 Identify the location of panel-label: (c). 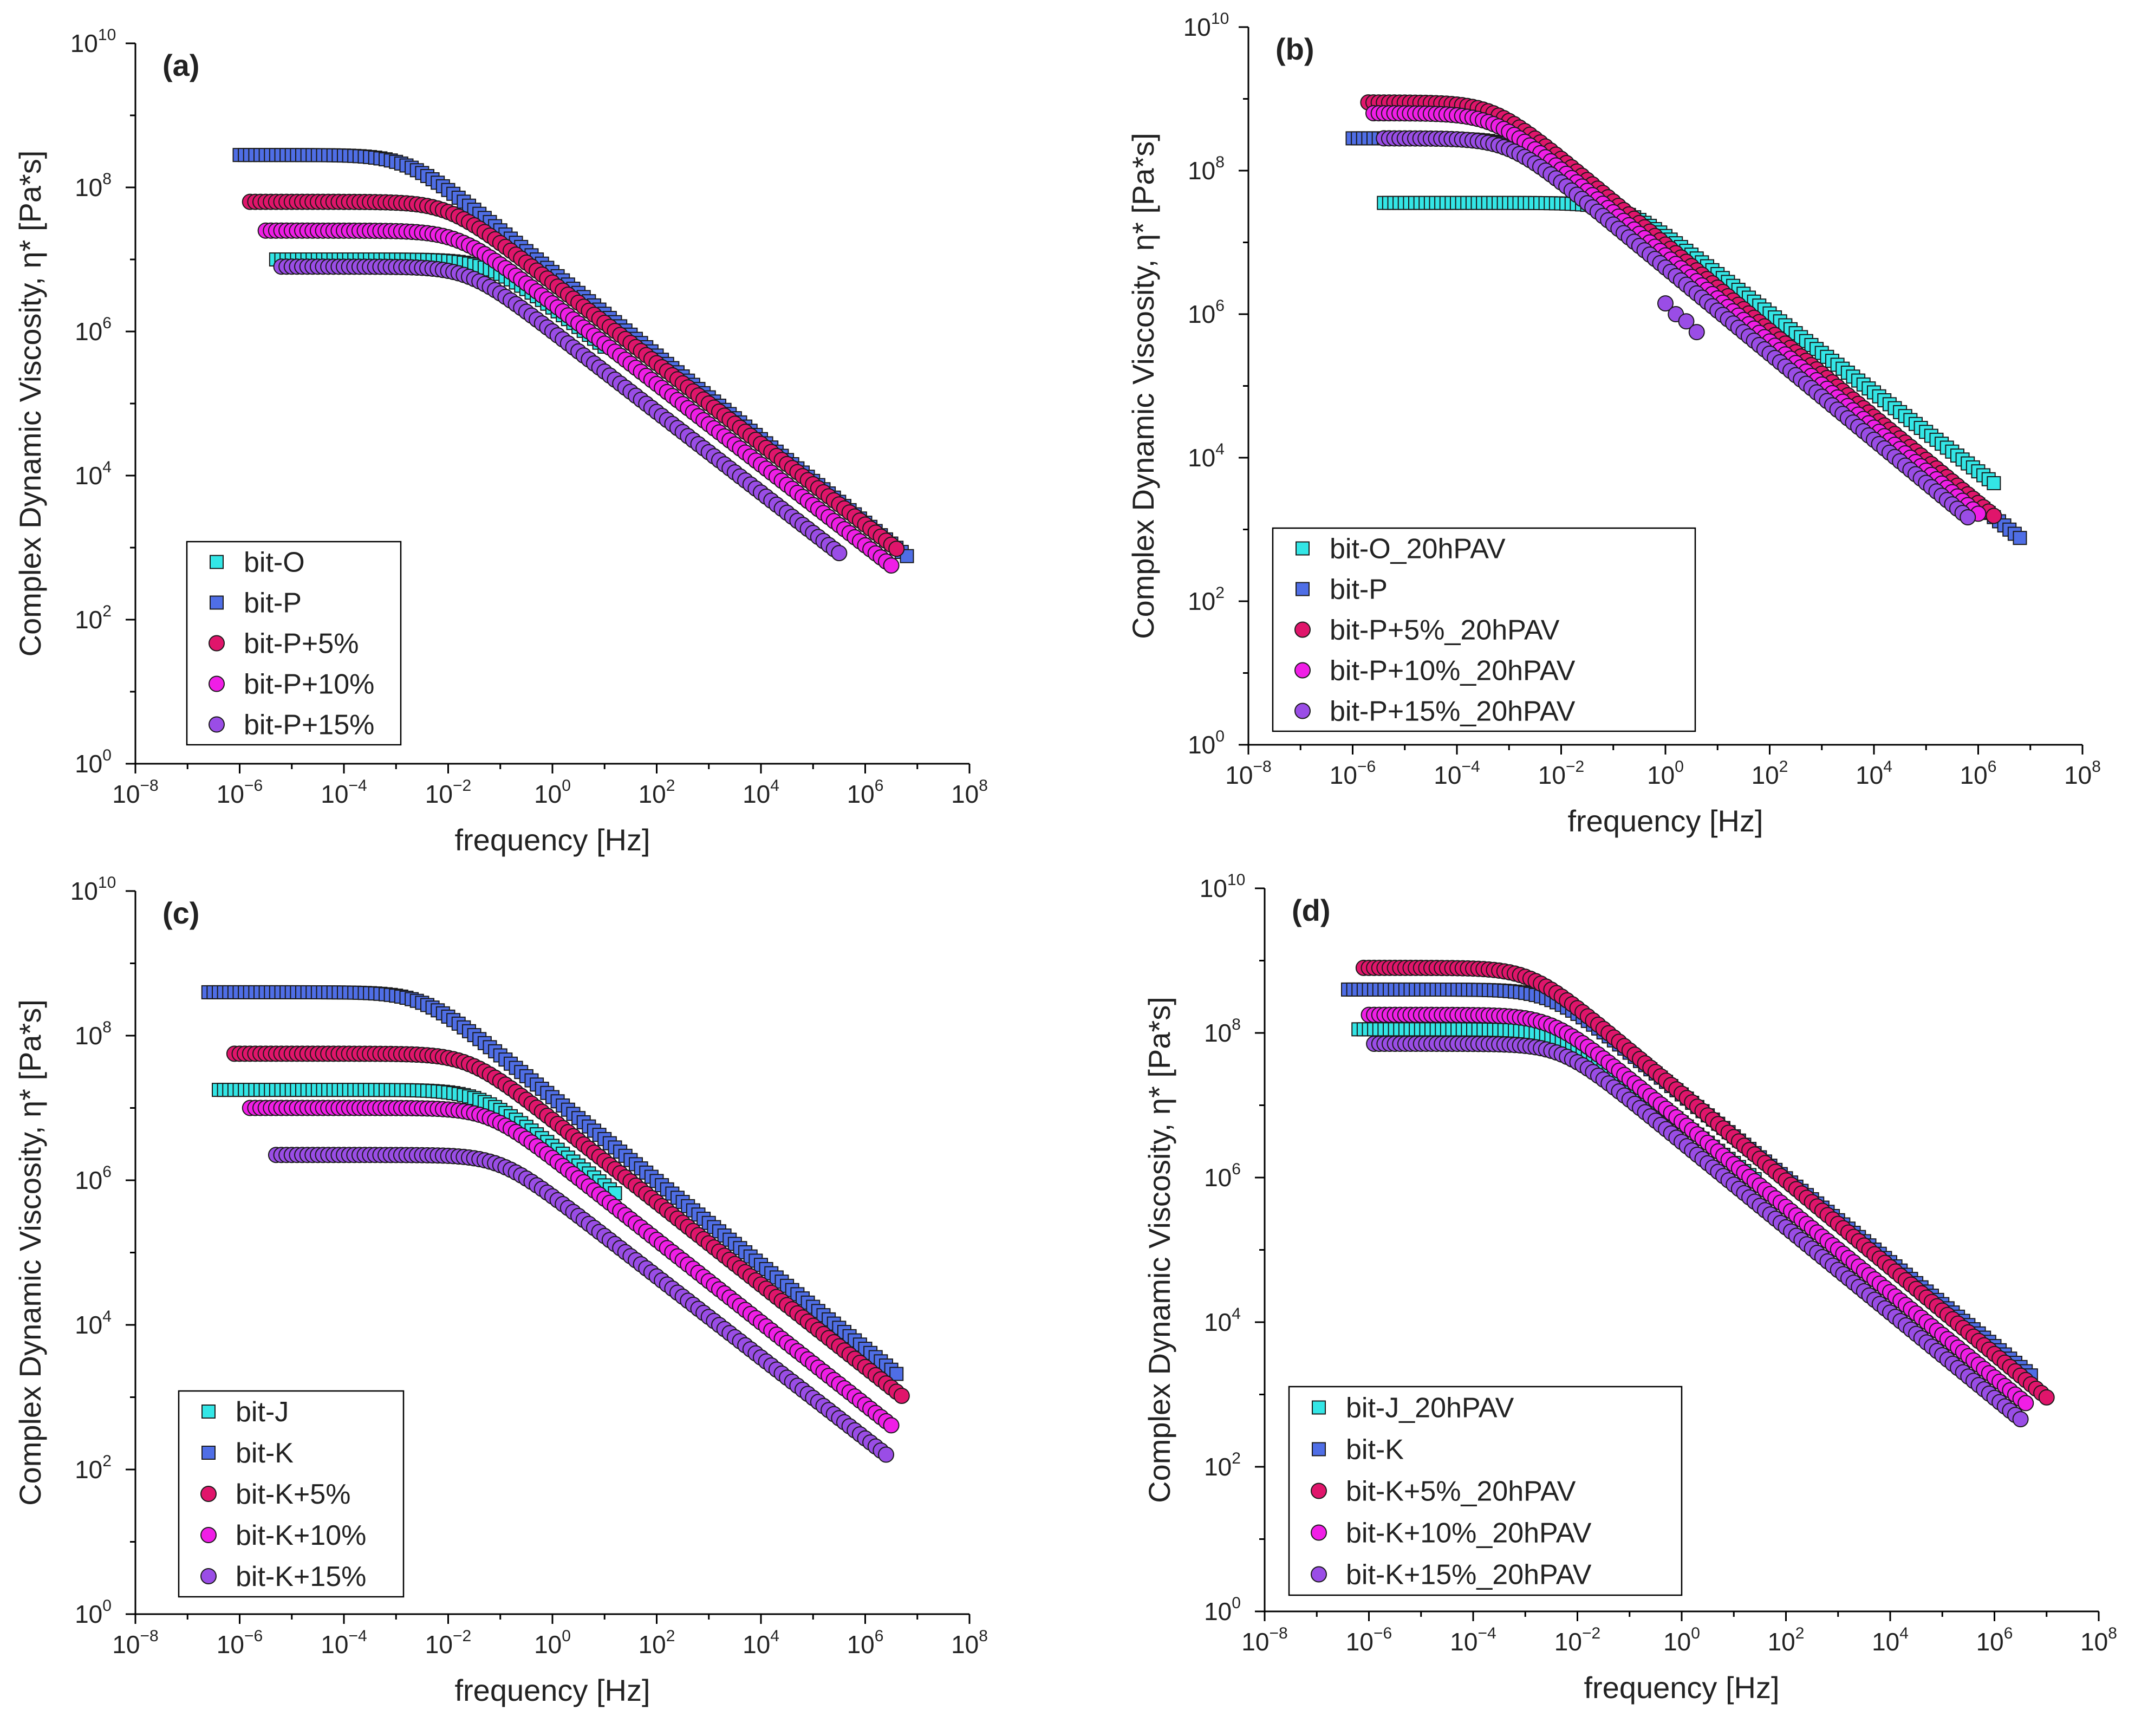
(180, 913).